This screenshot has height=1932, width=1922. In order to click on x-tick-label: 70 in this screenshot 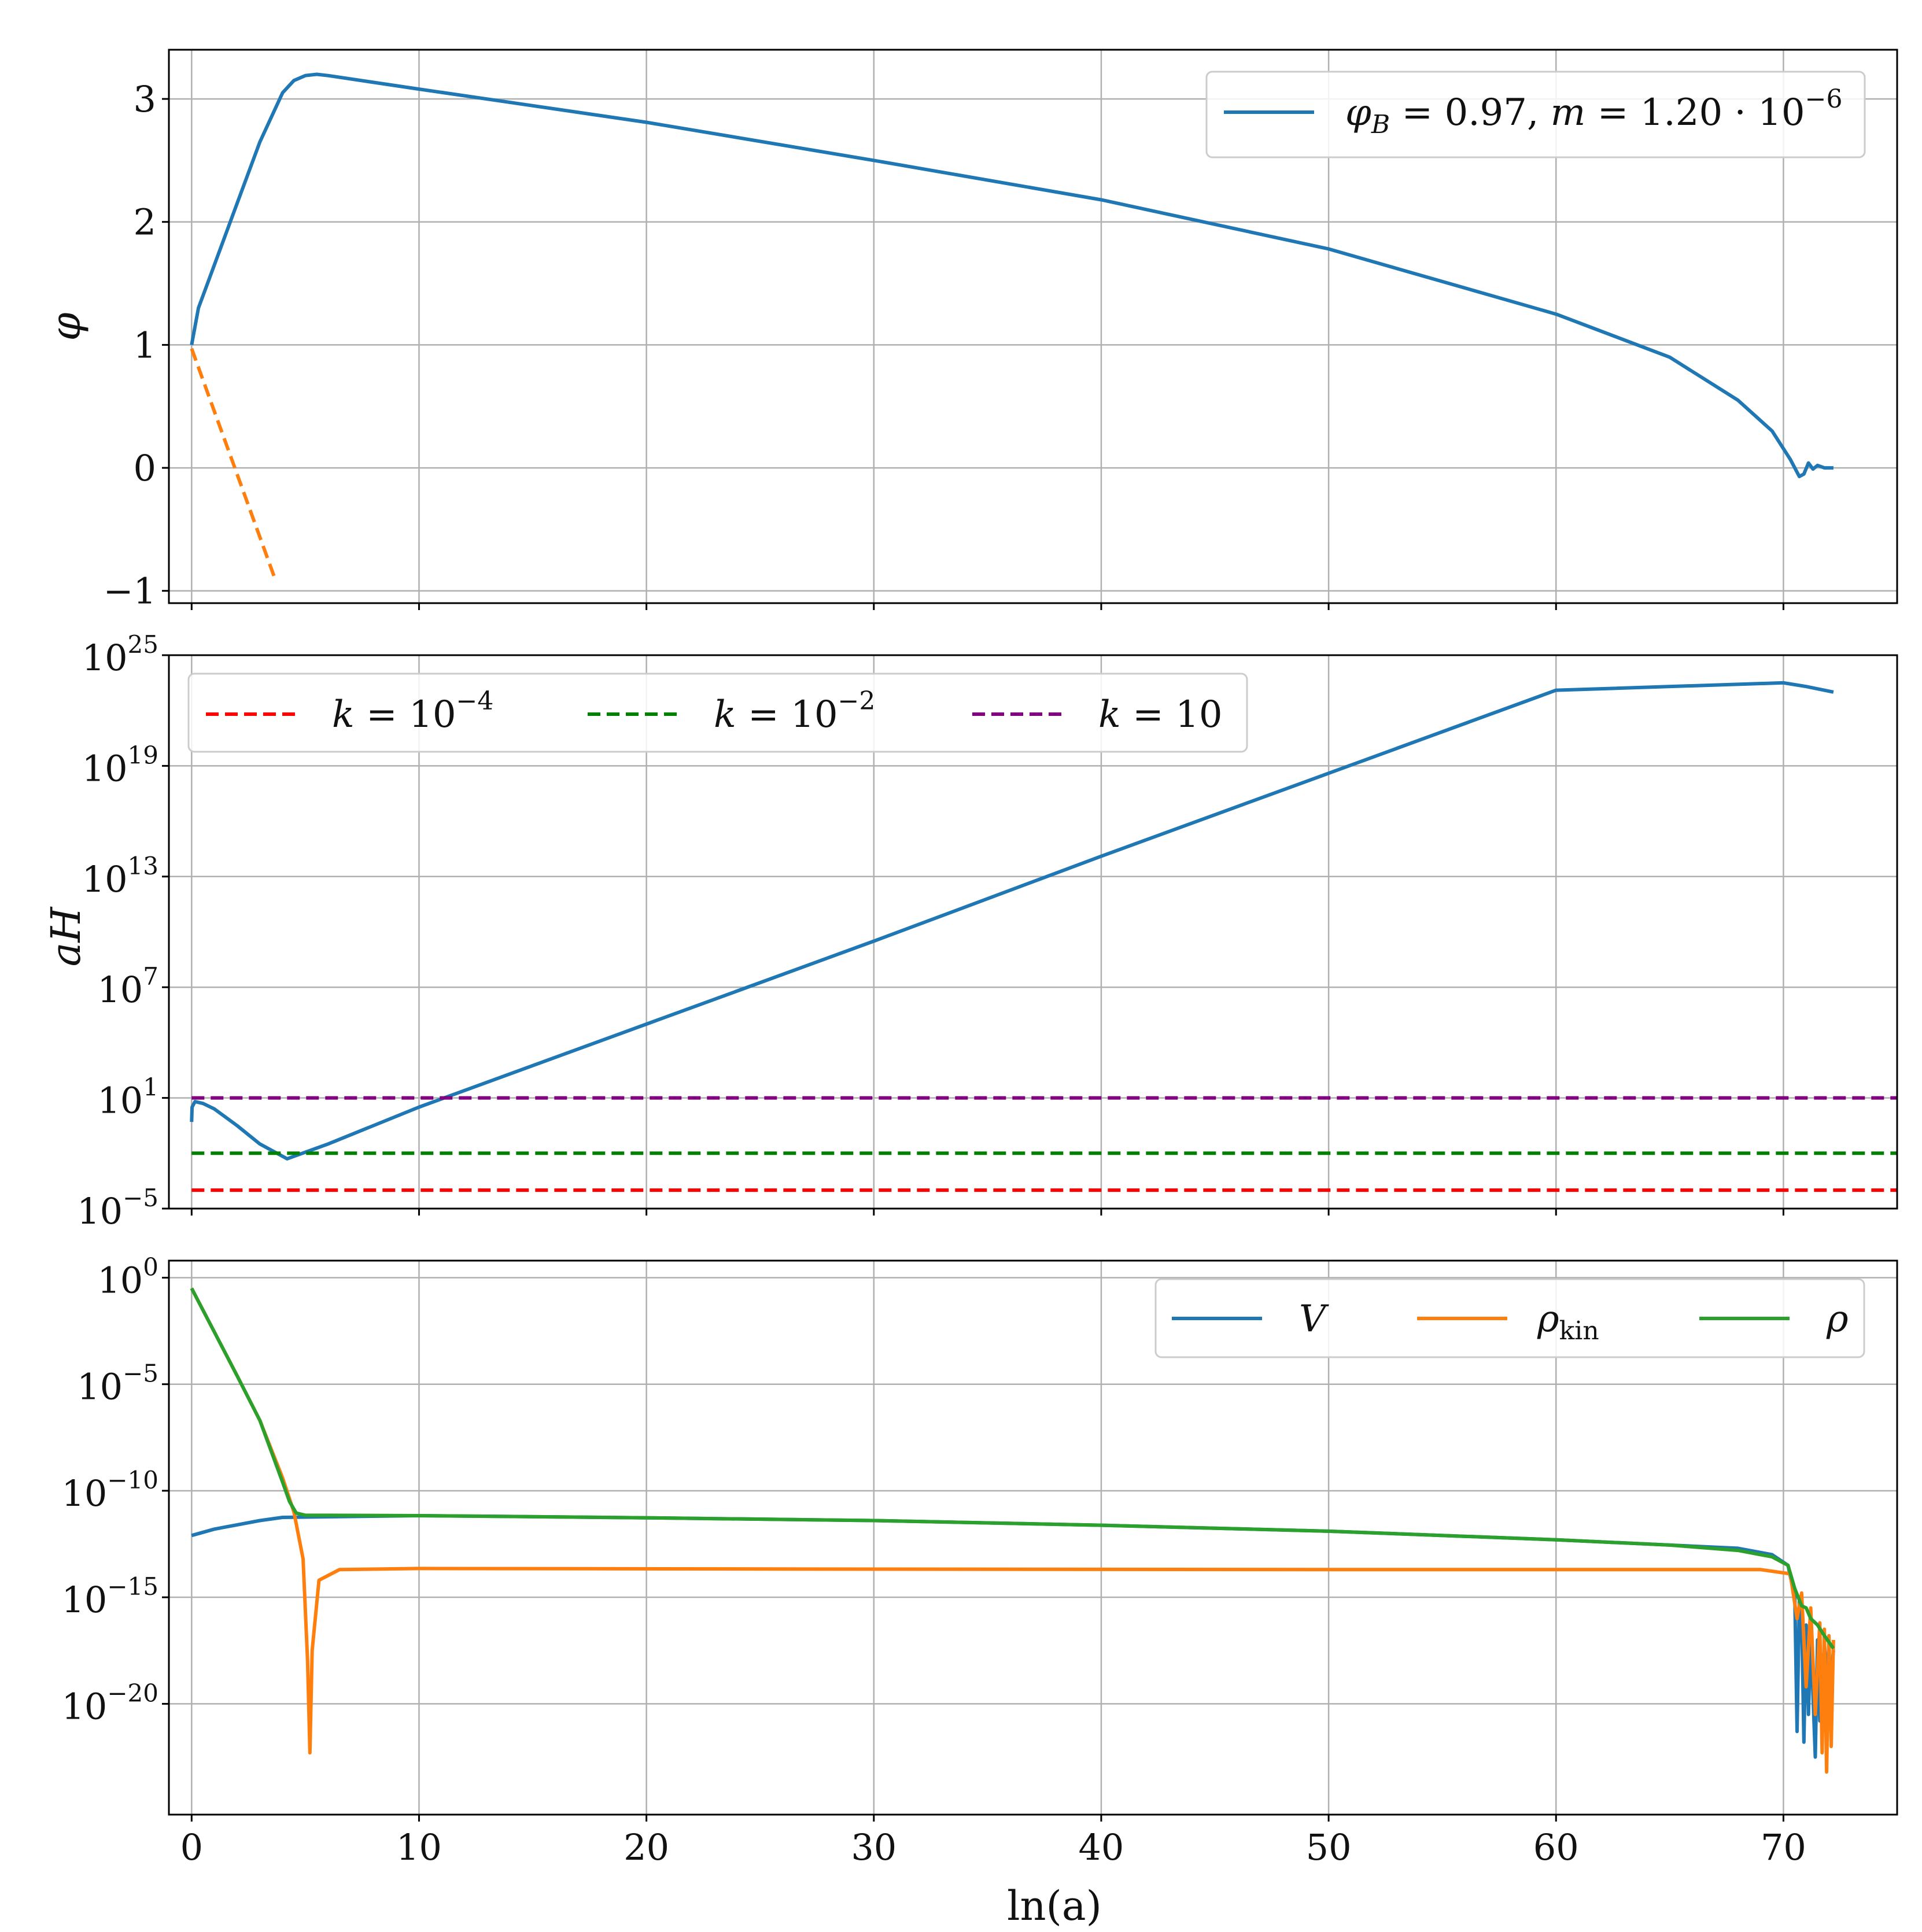, I will do `click(1783, 1847)`.